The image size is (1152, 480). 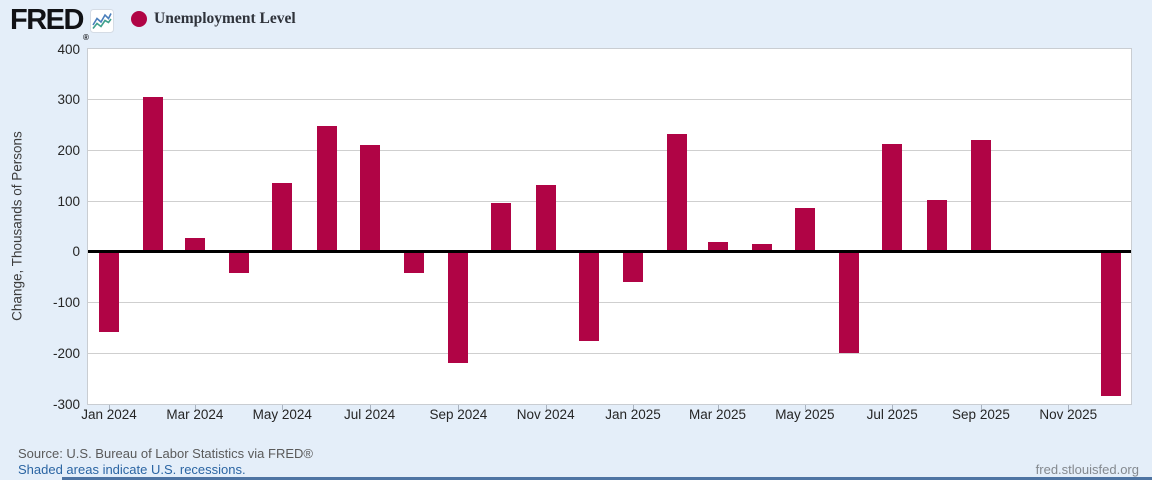 I want to click on fred-logo: FRED ®, so click(x=49, y=23).